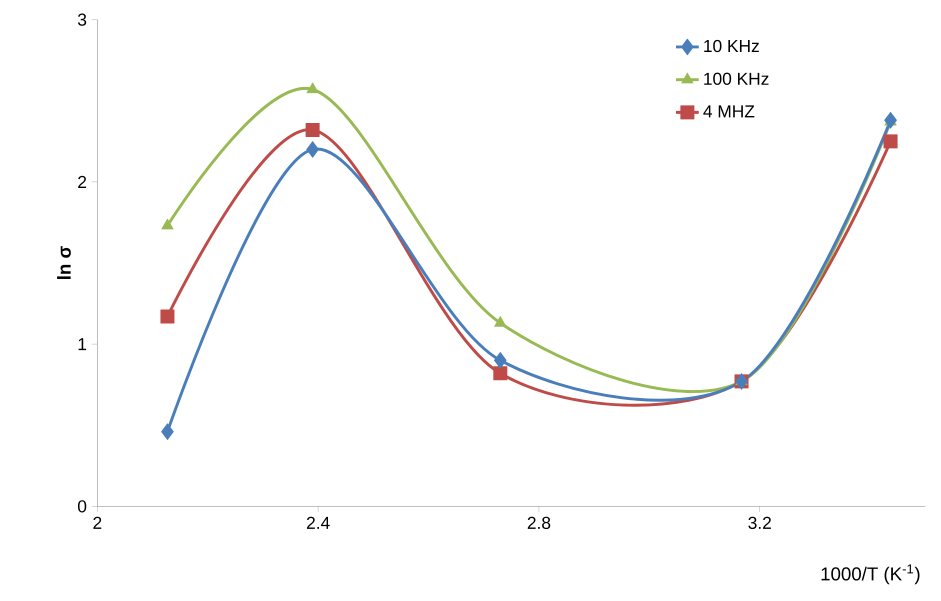 Image resolution: width=941 pixels, height=601 pixels. I want to click on y-tick-label: 3, so click(82, 20).